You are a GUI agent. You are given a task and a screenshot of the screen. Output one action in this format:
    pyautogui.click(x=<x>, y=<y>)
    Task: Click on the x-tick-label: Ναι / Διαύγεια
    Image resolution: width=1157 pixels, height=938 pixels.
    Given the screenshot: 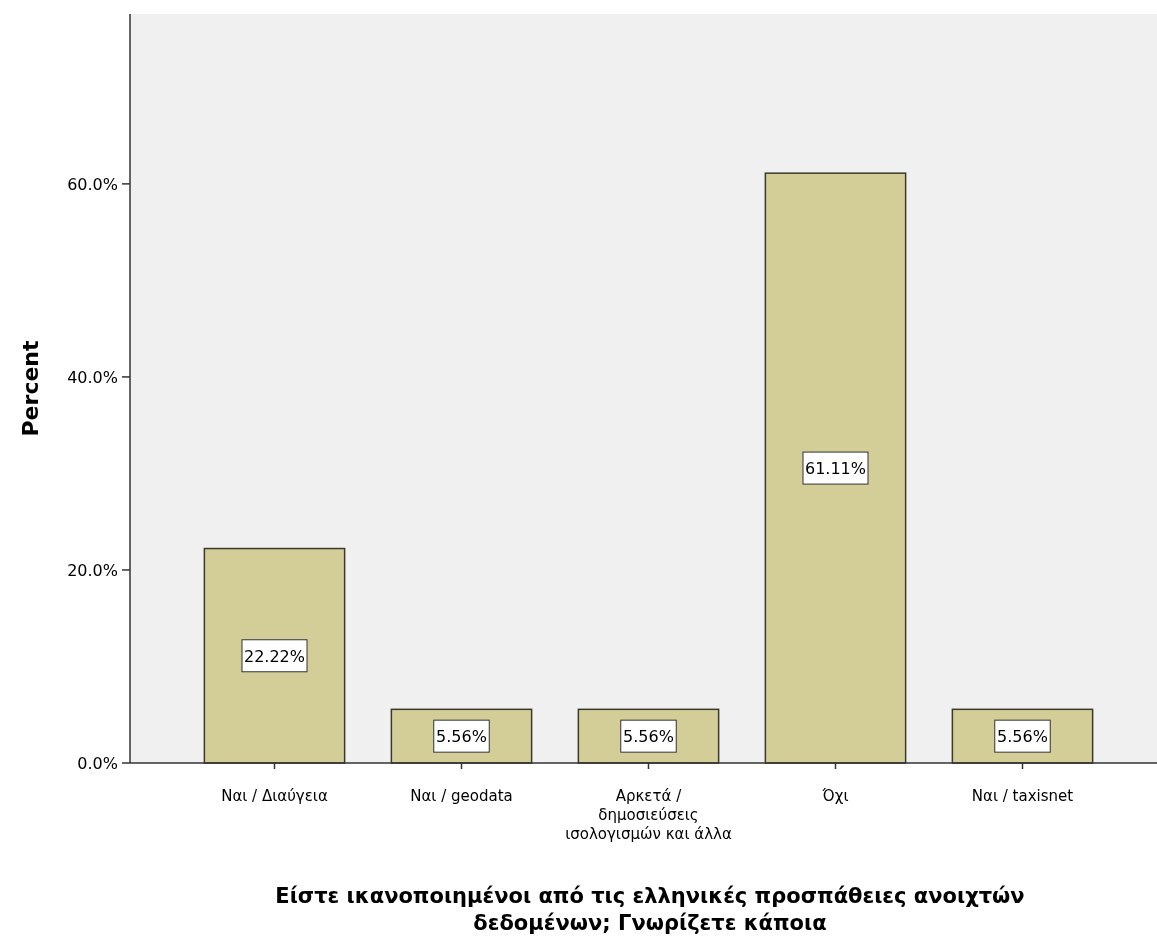 What is the action you would take?
    pyautogui.click(x=274, y=796)
    